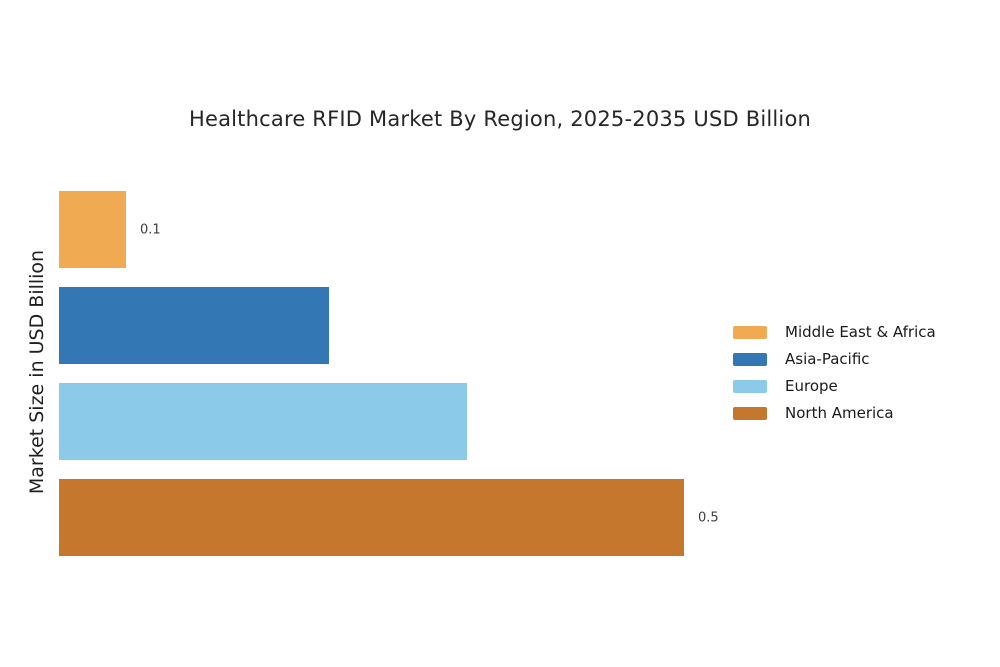 This screenshot has height=667, width=1000. Describe the element at coordinates (37, 372) in the screenshot. I see `y-axis-label: Market Size in USD Billion` at that location.